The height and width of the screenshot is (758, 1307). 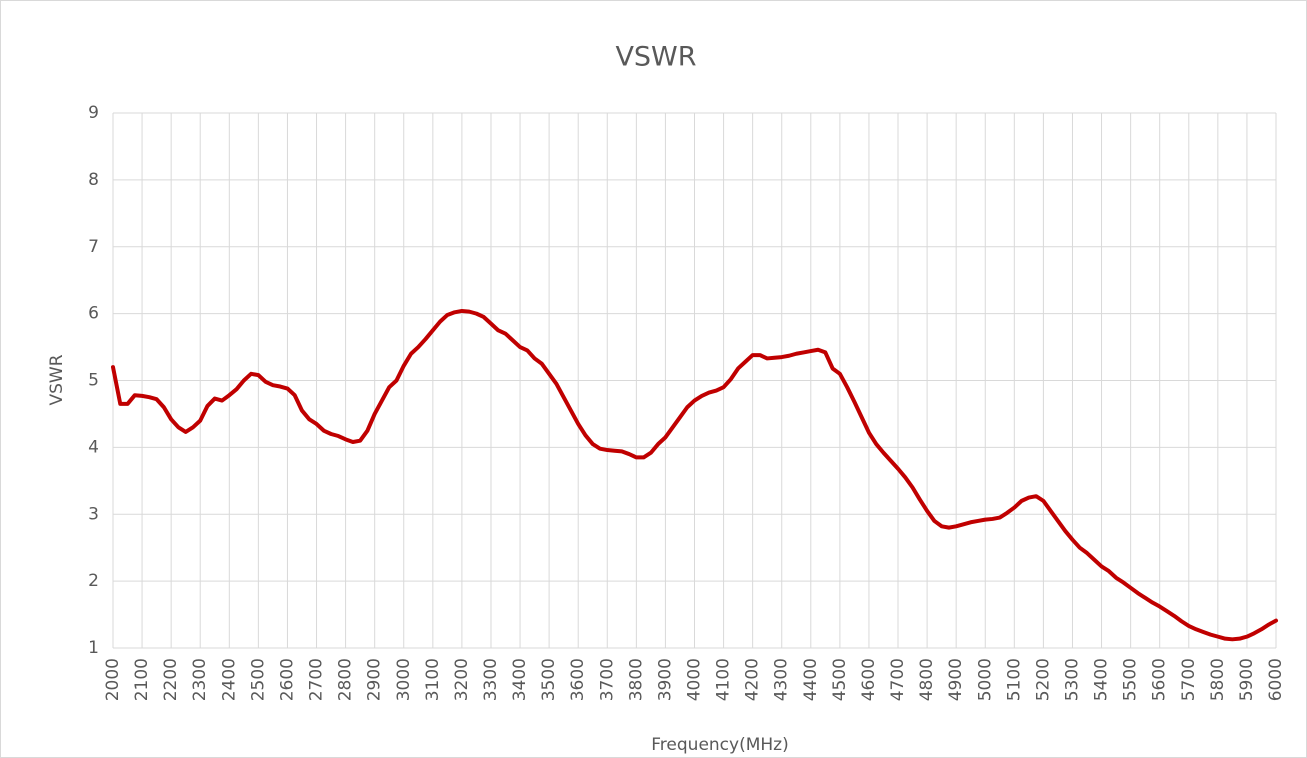 What do you see at coordinates (869, 679) in the screenshot?
I see `x-tick-label: 4600` at bounding box center [869, 679].